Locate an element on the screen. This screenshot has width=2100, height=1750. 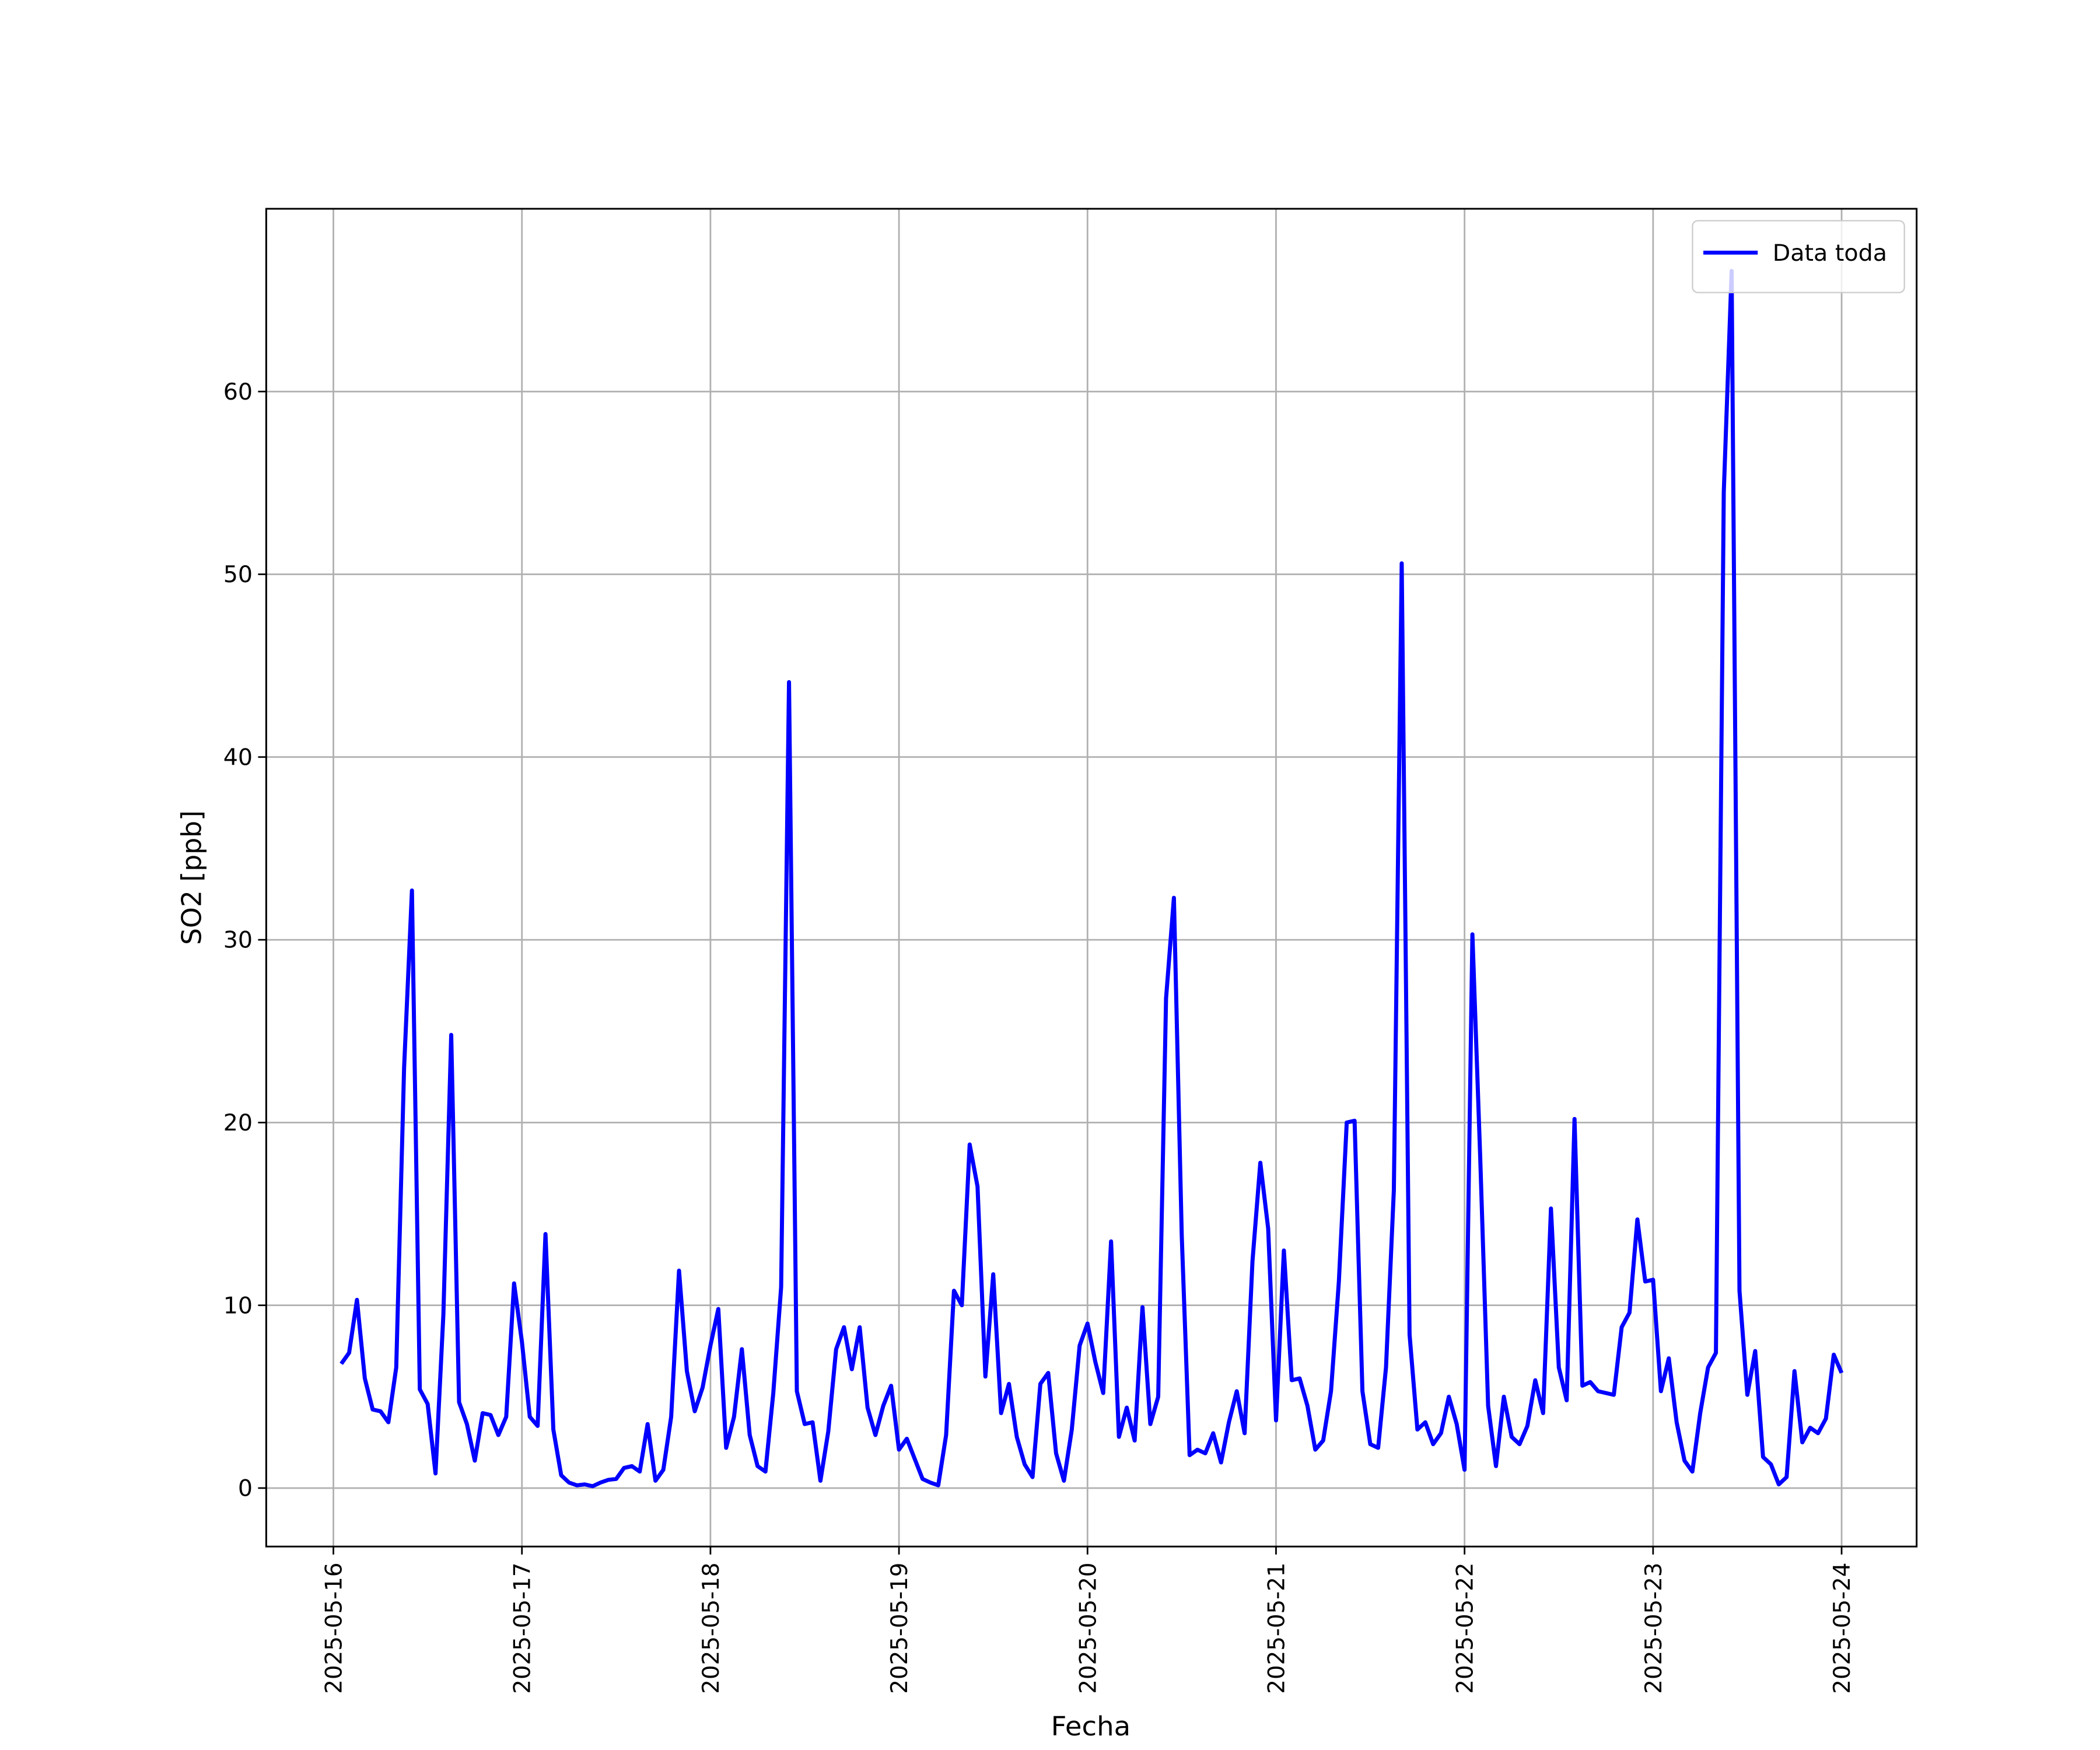
y-tick-label: 30 is located at coordinates (238, 941).